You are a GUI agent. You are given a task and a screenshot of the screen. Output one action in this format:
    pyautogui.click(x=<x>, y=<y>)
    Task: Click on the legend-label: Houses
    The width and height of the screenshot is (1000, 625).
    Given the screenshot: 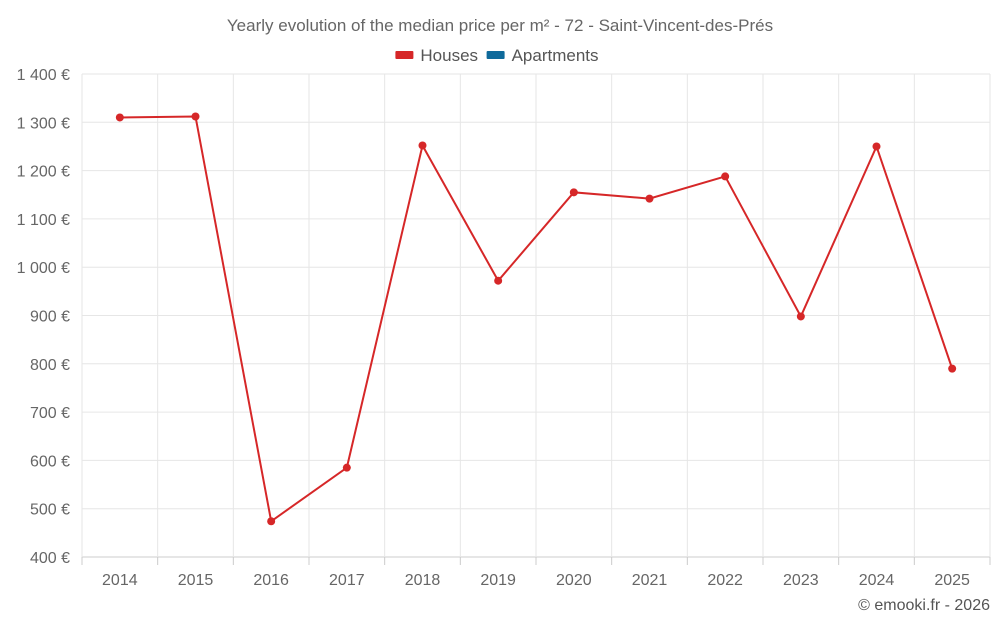 What is the action you would take?
    pyautogui.click(x=449, y=55)
    